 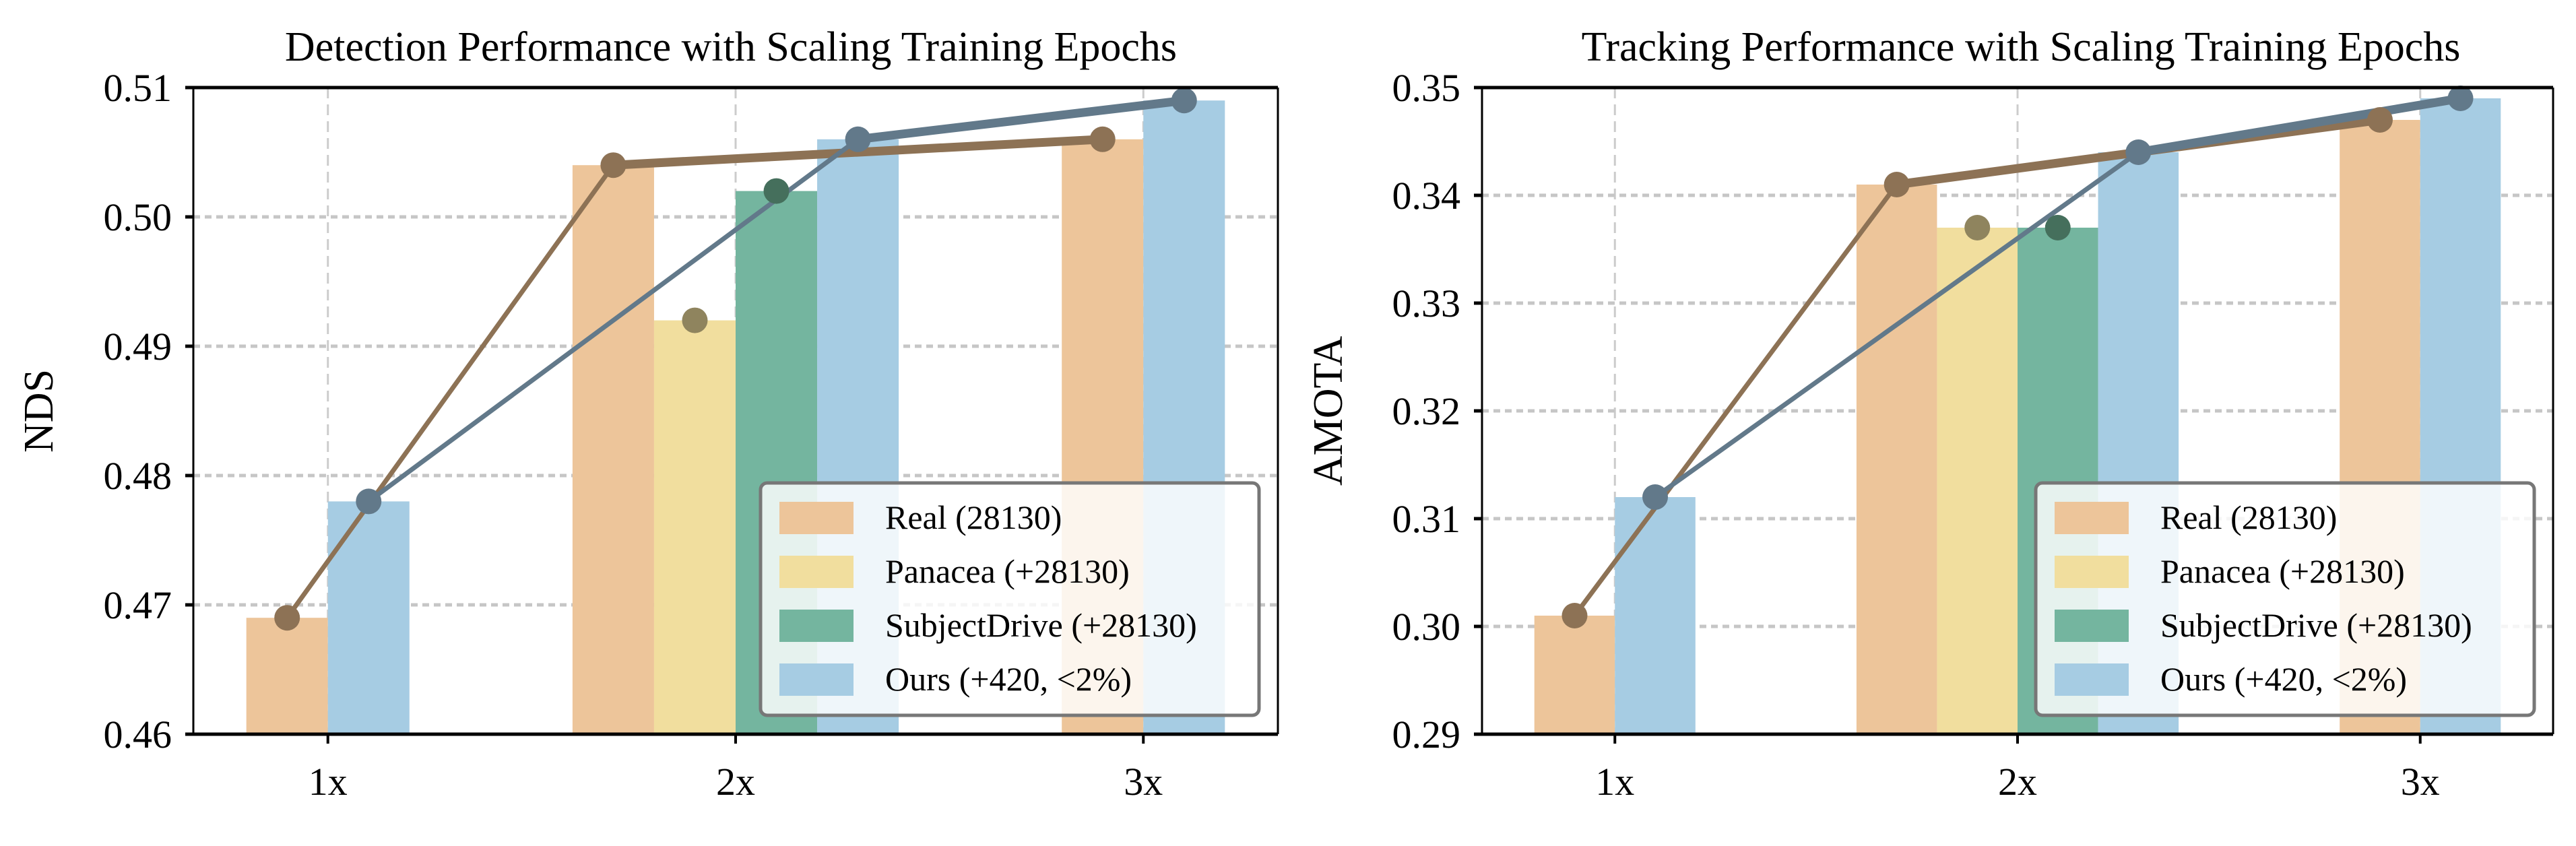 I want to click on y-tick-label: 0.30, so click(x=1427, y=627).